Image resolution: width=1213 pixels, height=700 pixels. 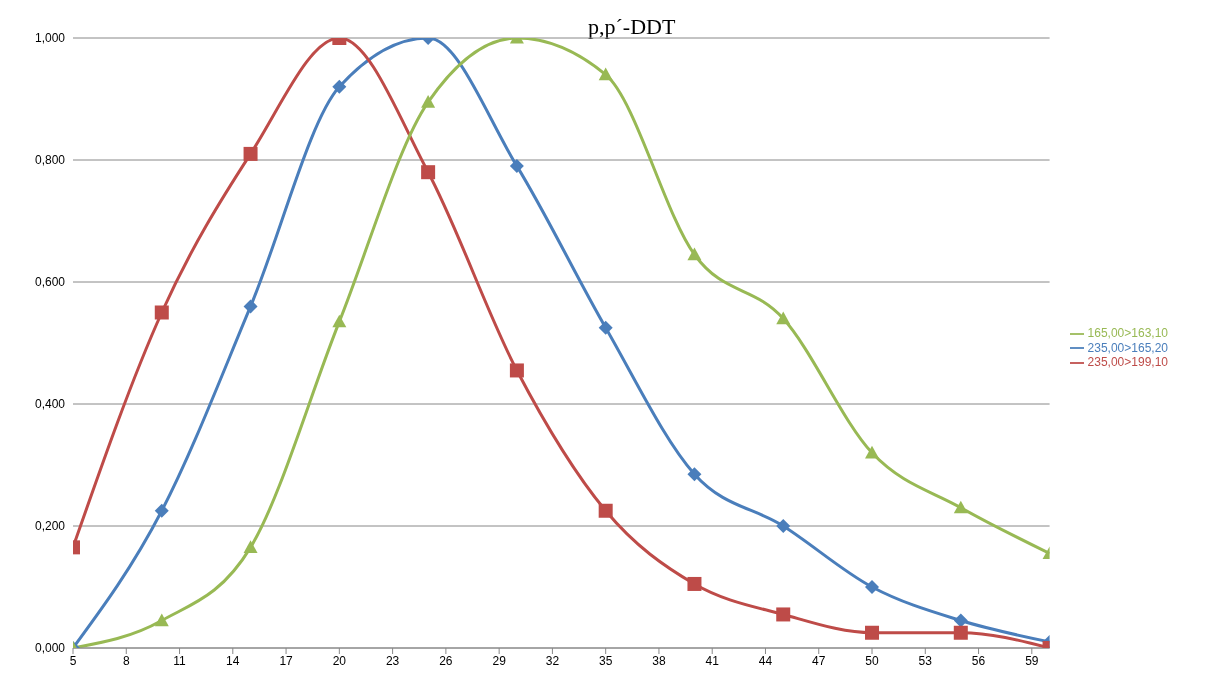 What do you see at coordinates (50, 648) in the screenshot?
I see `y-tick-label: 0,000` at bounding box center [50, 648].